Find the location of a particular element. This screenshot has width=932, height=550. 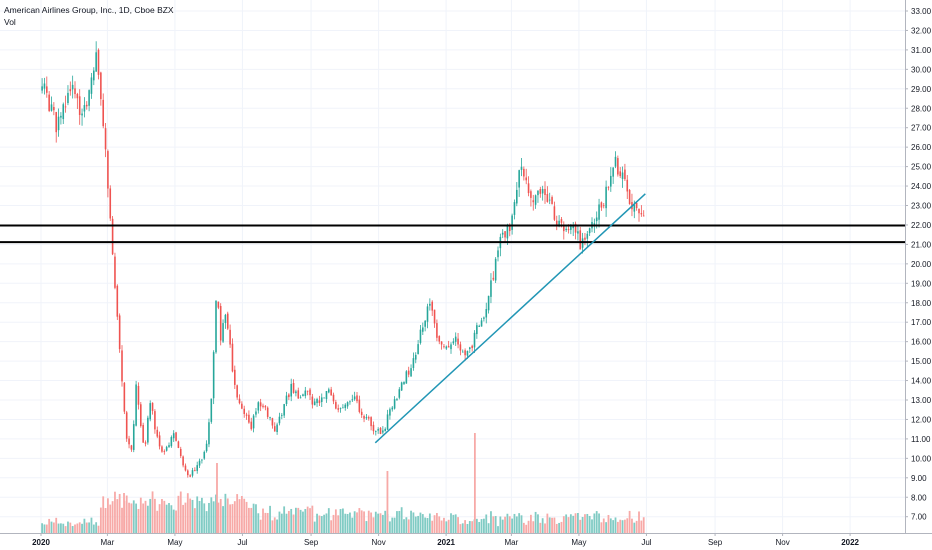

time-tick-label: Jul is located at coordinates (242, 542).